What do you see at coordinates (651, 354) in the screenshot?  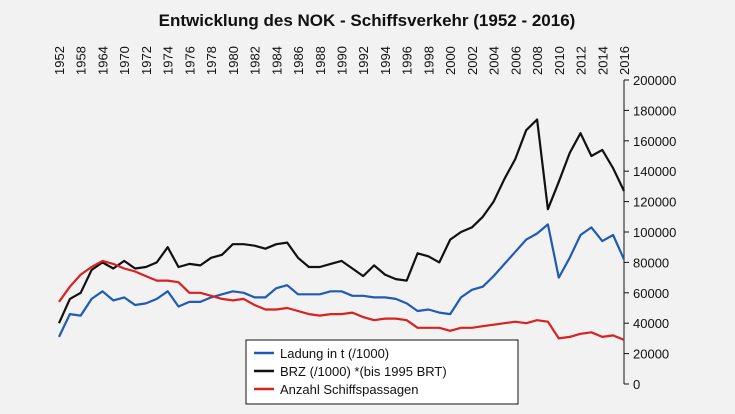 I see `y-tick-label: 20000` at bounding box center [651, 354].